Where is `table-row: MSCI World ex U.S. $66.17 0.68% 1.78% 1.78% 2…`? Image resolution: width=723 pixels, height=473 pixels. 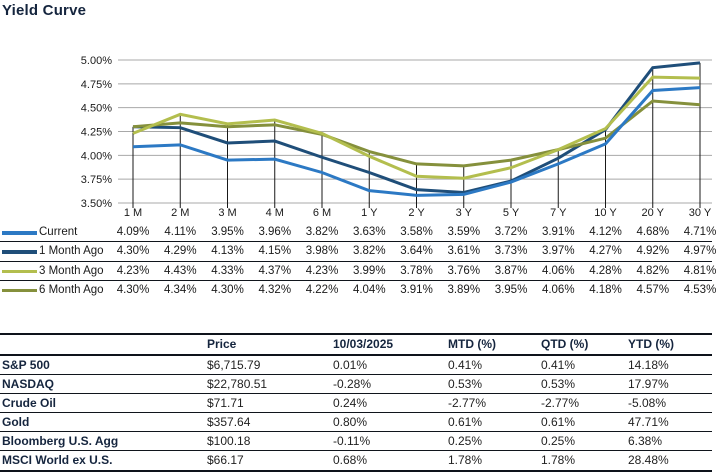 table-row: MSCI World ex U.S. $66.17 0.68% 1.78% 1.78% 2… is located at coordinates (356, 460).